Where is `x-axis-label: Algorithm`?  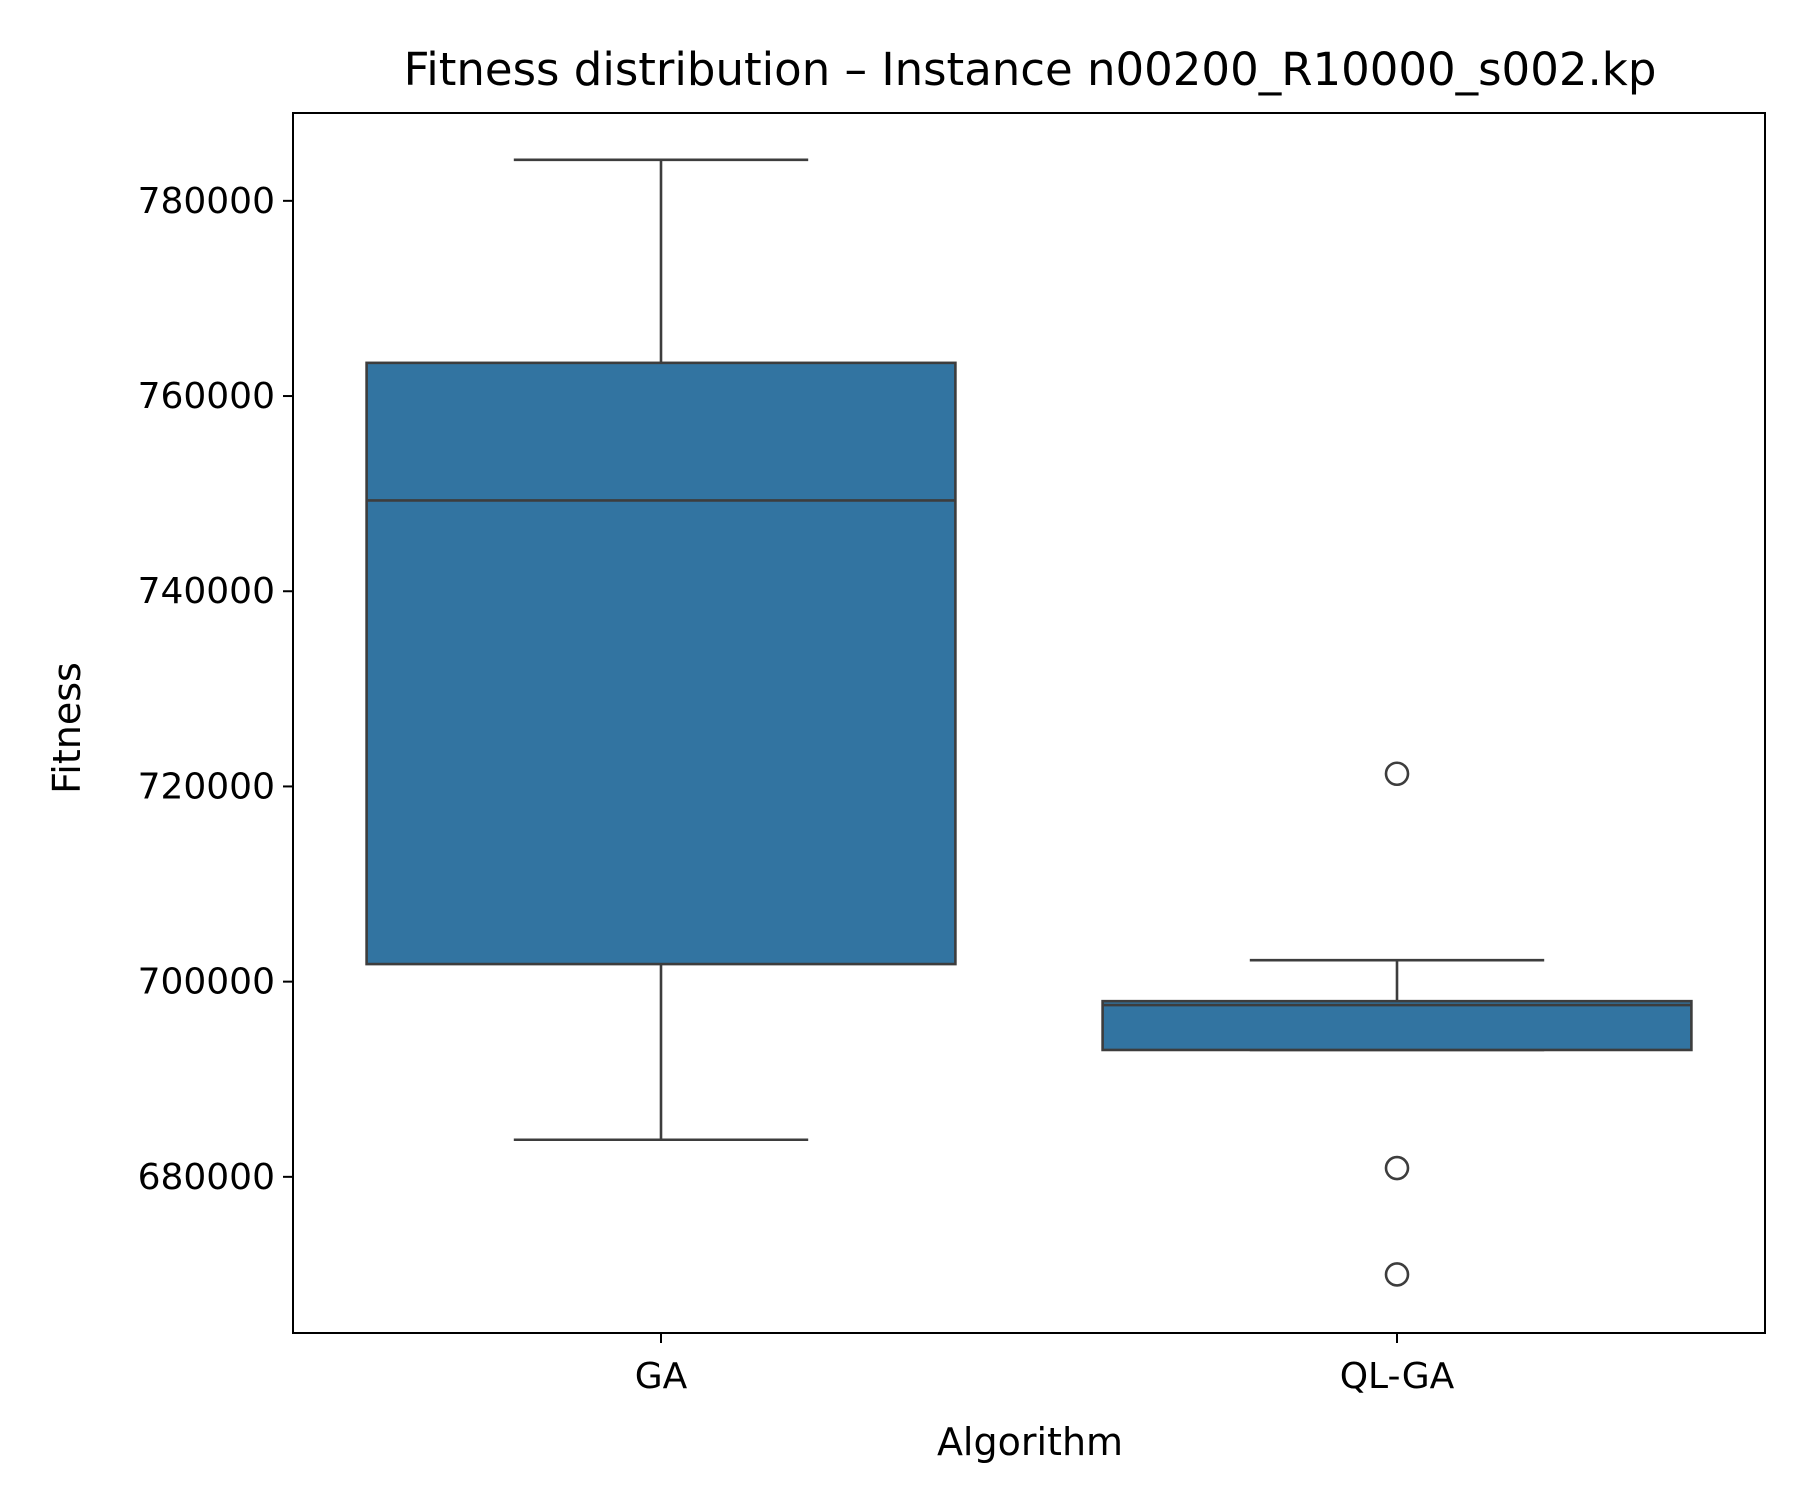 x-axis-label: Algorithm is located at coordinates (1030, 1442).